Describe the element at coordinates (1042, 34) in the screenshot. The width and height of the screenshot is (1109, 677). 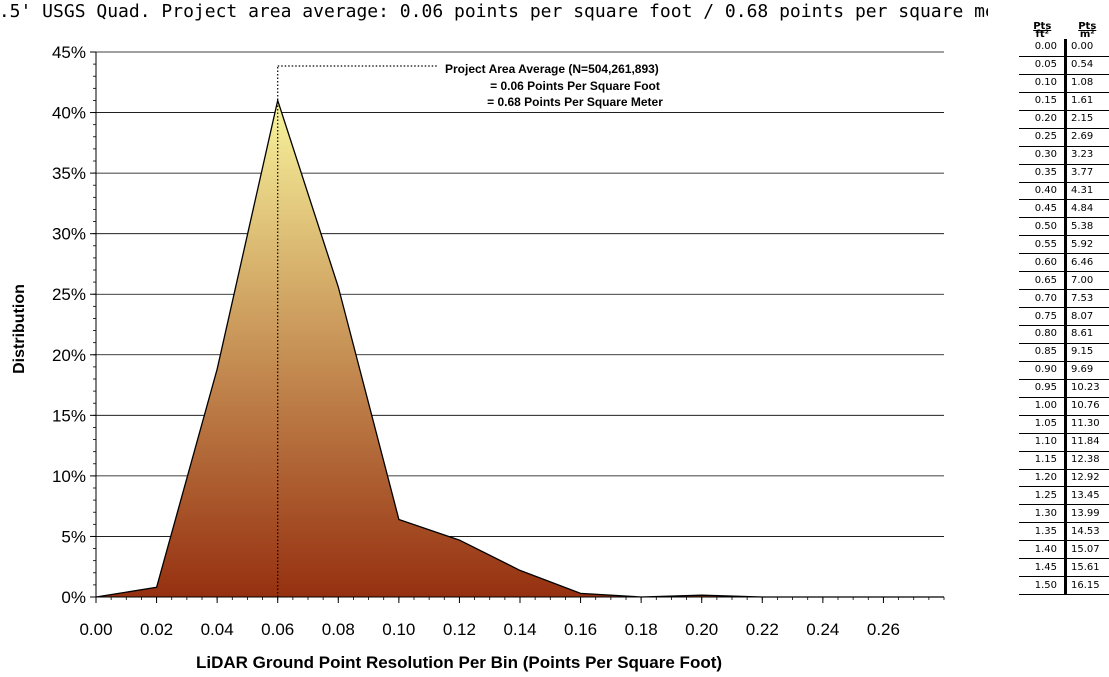
I see `header-ft-line2: ft²` at that location.